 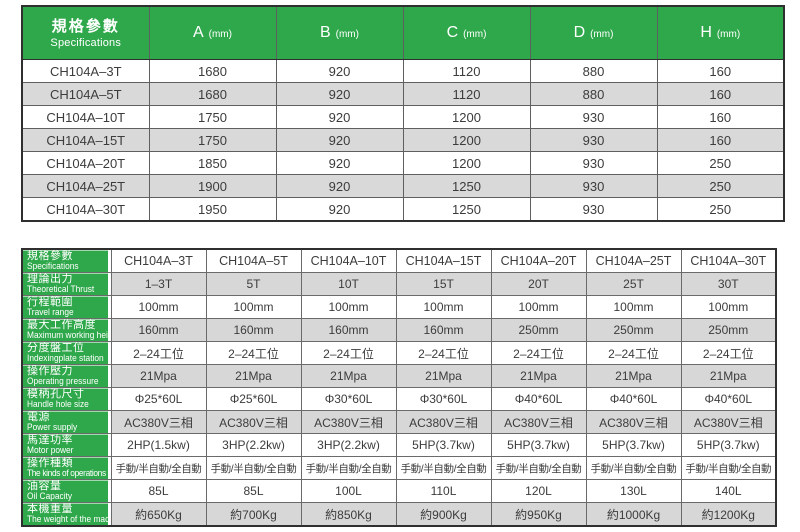 I want to click on spec-value-cell: Φ25*60L, so click(x=158, y=399).